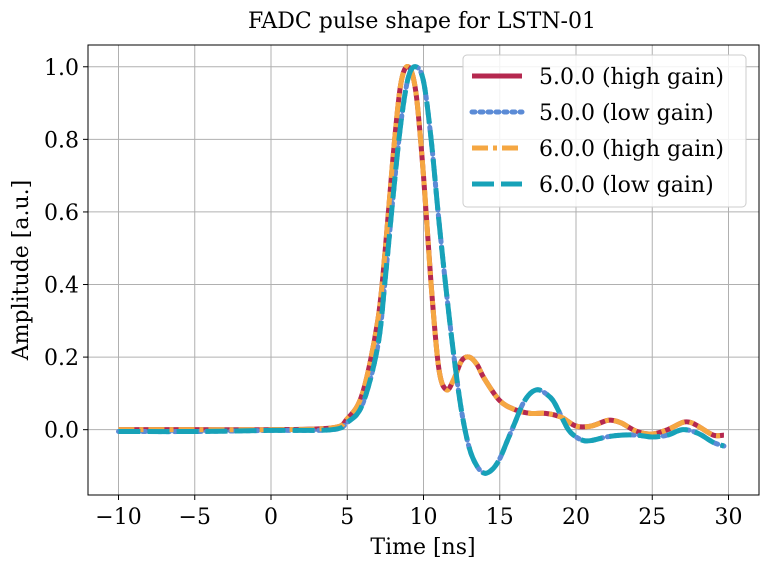 The width and height of the screenshot is (769, 568). Describe the element at coordinates (422, 21) in the screenshot. I see `chart-title: FADC pulse shape for LSTN-01` at that location.